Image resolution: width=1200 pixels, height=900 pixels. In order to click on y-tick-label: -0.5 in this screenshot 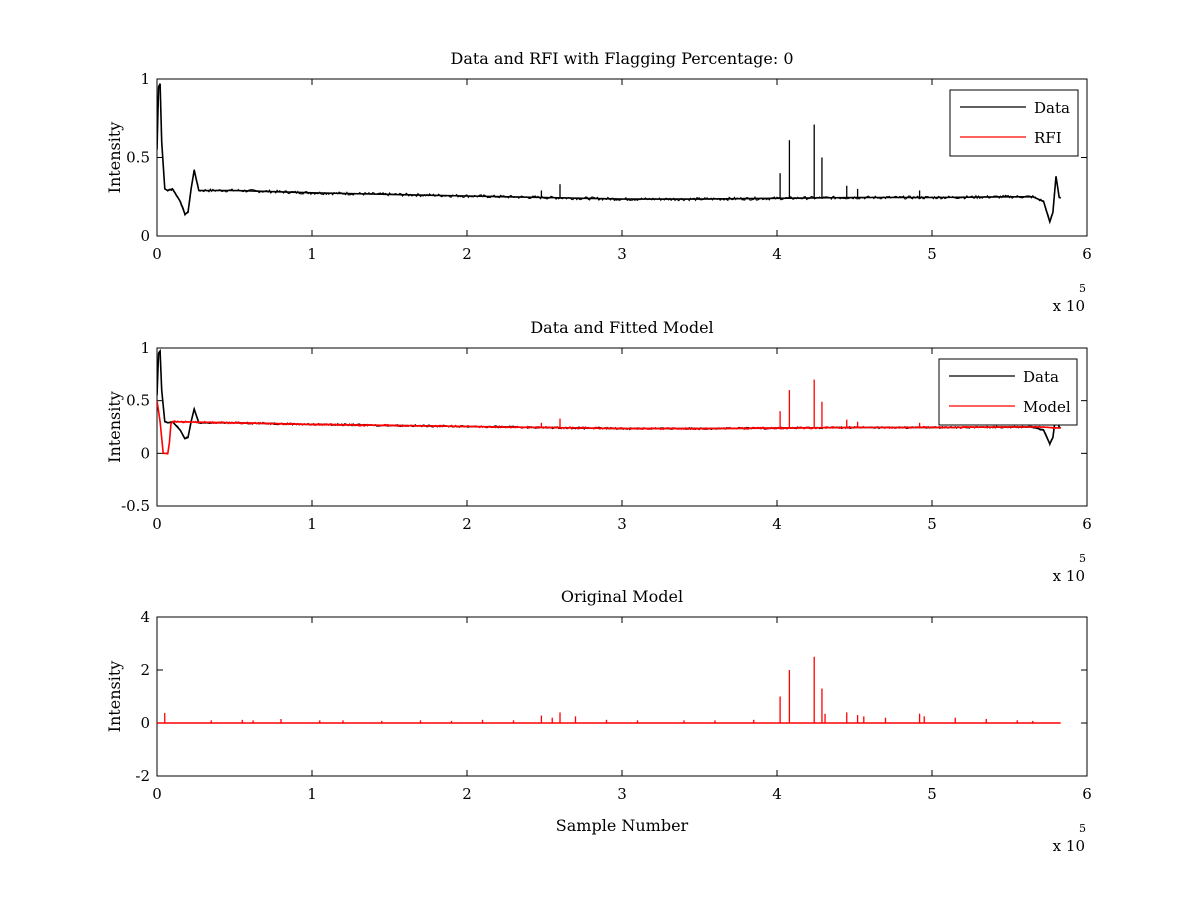, I will do `click(135, 506)`.